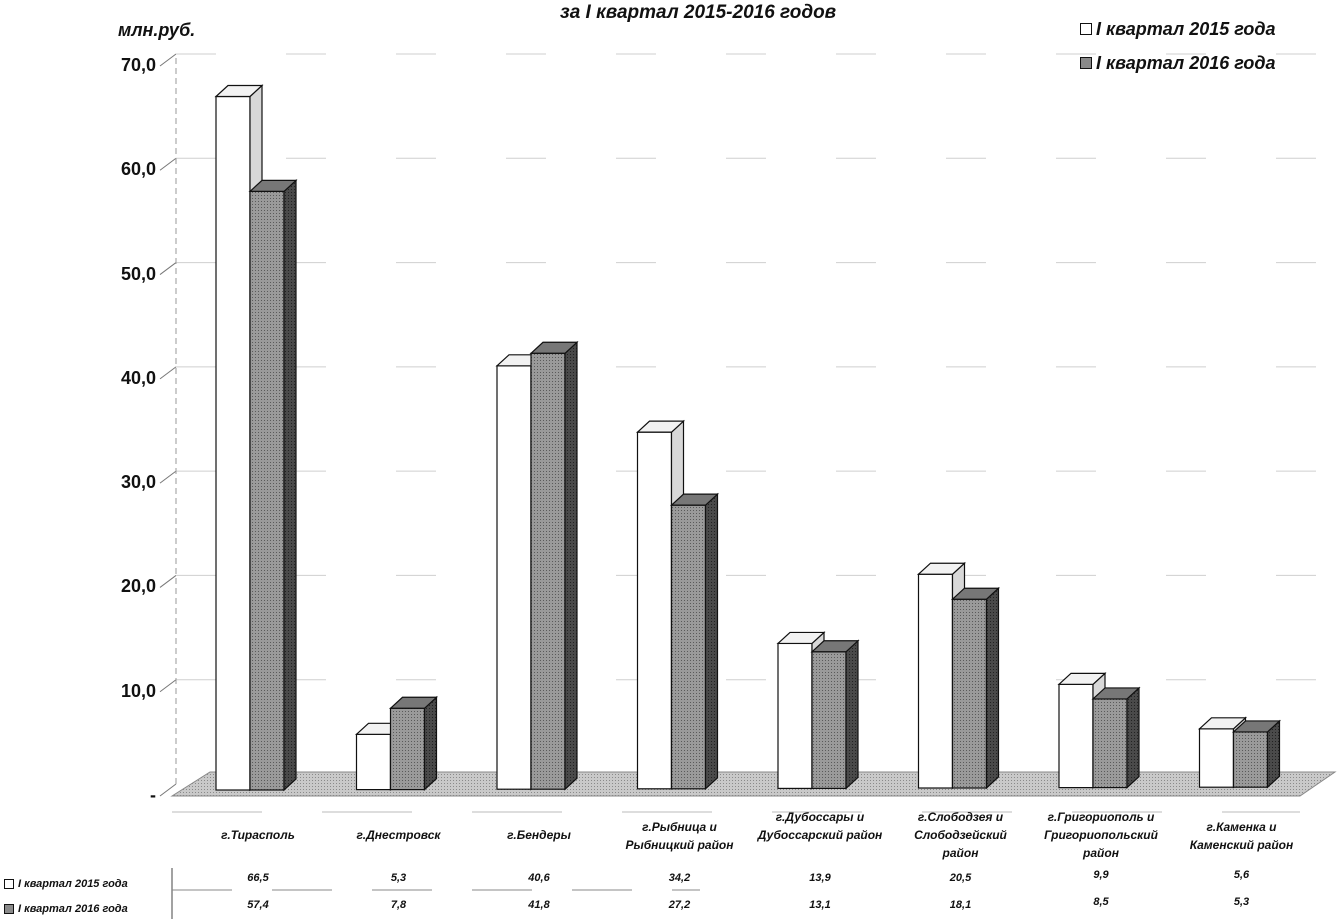 The height and width of the screenshot is (919, 1338). What do you see at coordinates (138, 169) in the screenshot?
I see `y-tick-label: 60,0` at bounding box center [138, 169].